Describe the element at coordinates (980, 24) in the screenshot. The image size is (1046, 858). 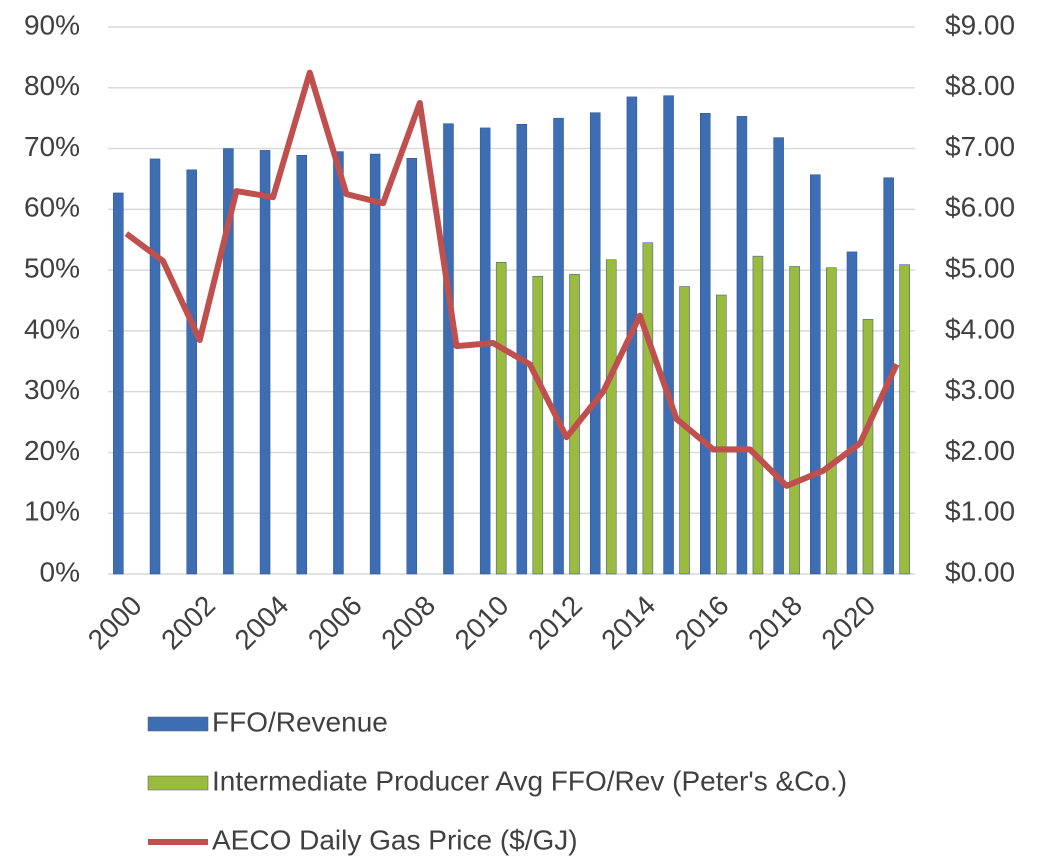
I see `y2-tick-label: $9.00` at that location.